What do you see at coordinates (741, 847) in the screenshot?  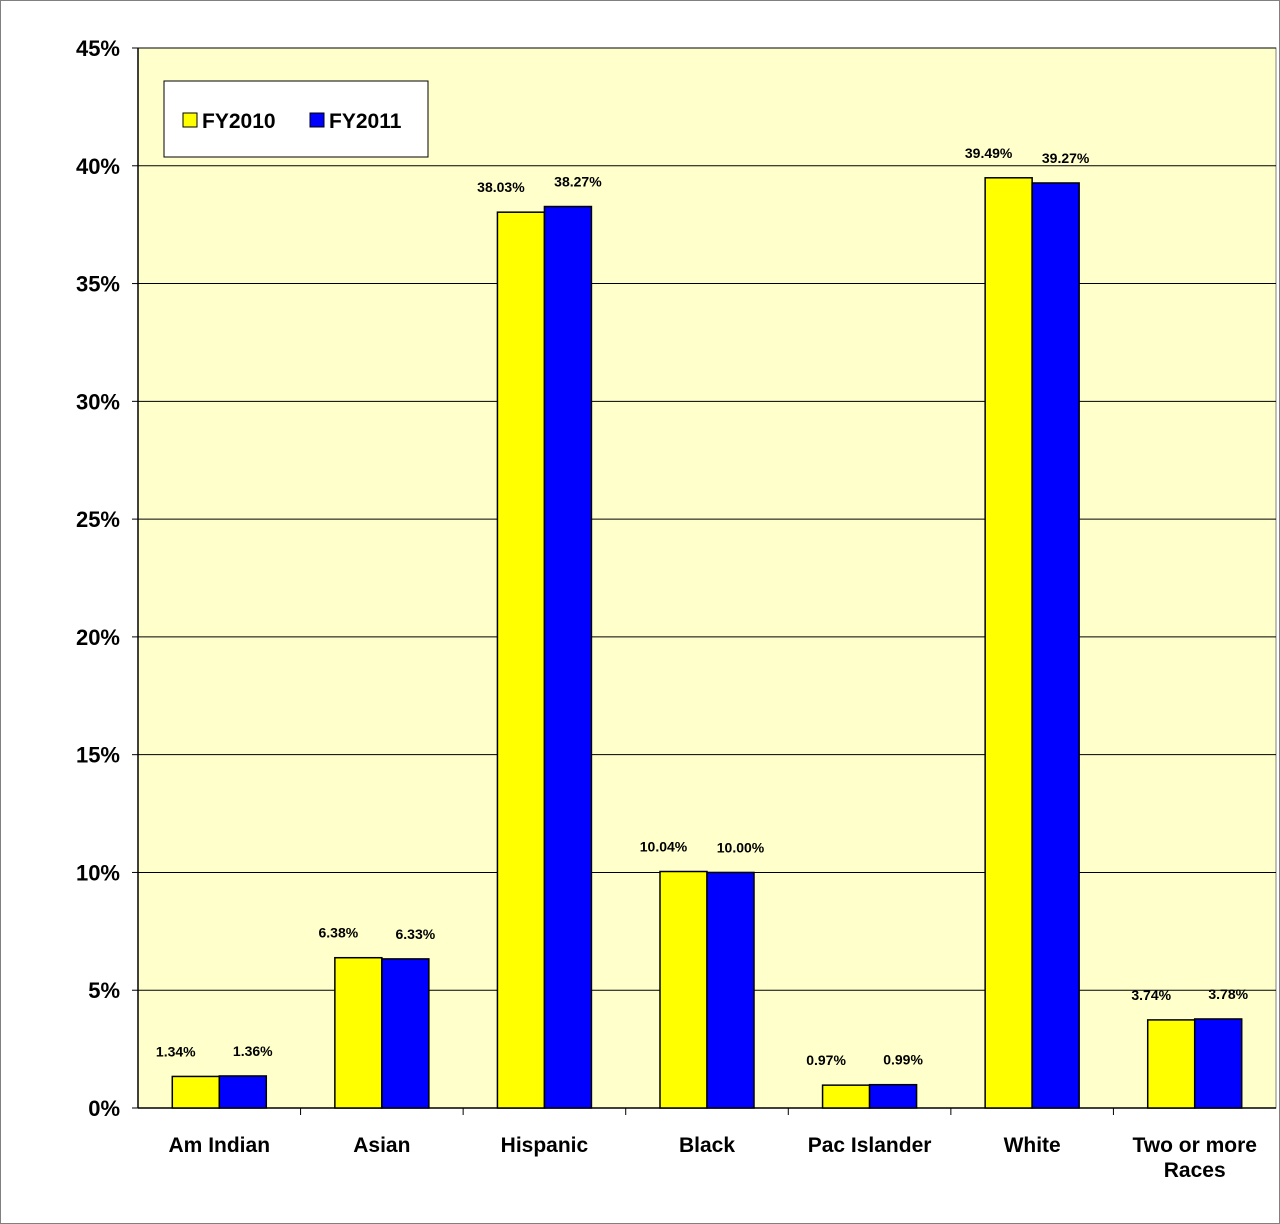 I see `data-label: 10.00%` at bounding box center [741, 847].